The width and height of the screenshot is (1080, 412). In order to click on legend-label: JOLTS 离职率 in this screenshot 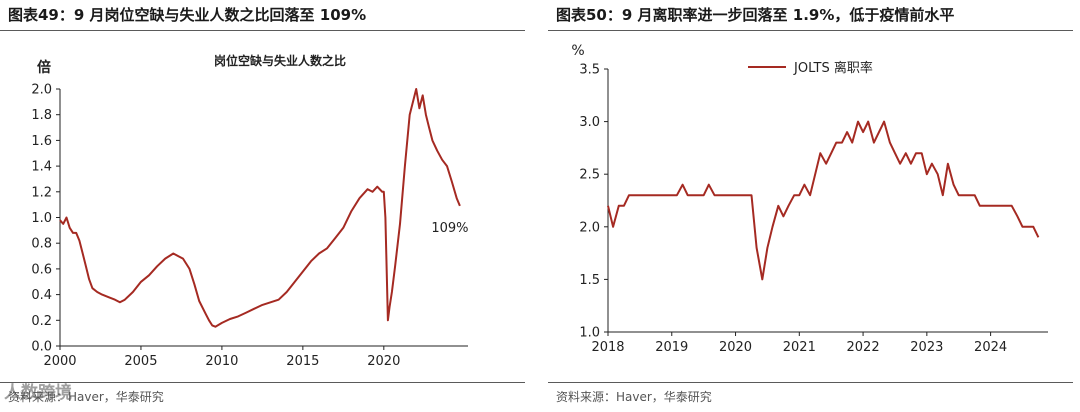, I will do `click(833, 68)`.